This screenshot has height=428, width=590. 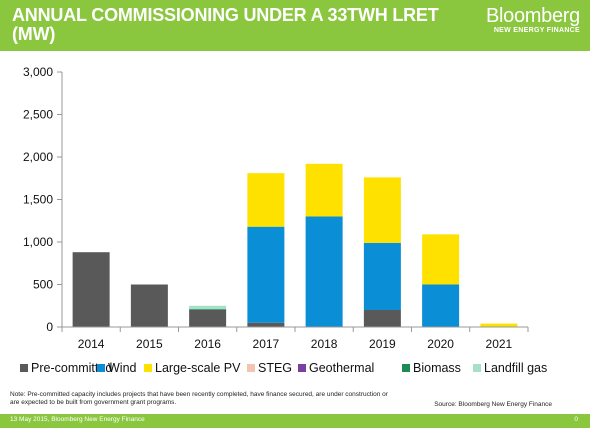 I want to click on x-tick-label: 2021, so click(x=499, y=344).